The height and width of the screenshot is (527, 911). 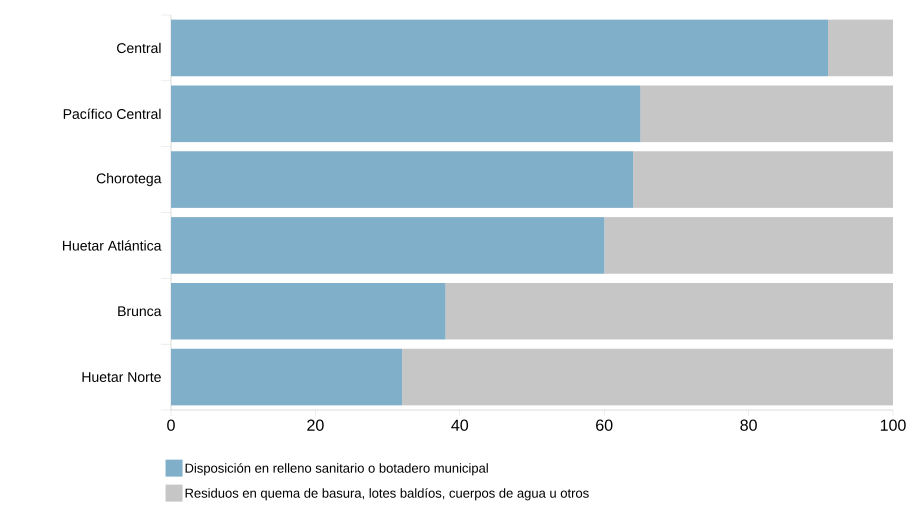 What do you see at coordinates (112, 245) in the screenshot?
I see `y-tick-label: Huetar Atlántica` at bounding box center [112, 245].